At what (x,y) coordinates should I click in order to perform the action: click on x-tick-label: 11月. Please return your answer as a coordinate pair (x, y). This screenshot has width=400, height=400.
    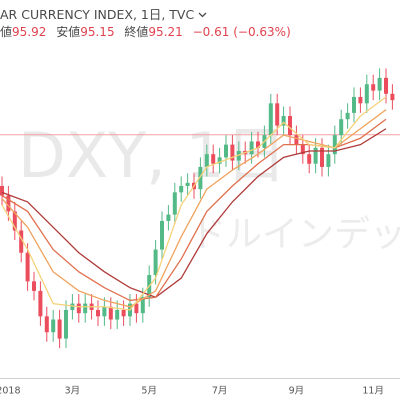
    Looking at the image, I should click on (373, 391).